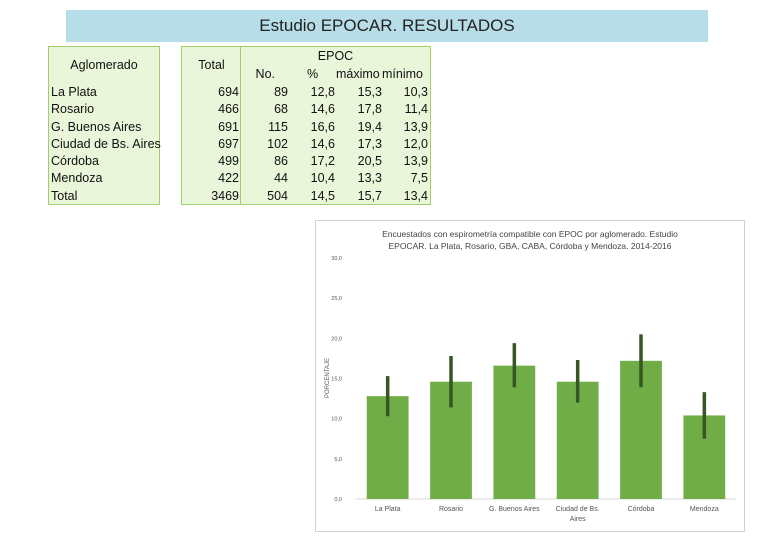 This screenshot has height=540, width=780. Describe the element at coordinates (338, 500) in the screenshot. I see `y-tick-label: 0,0` at that location.